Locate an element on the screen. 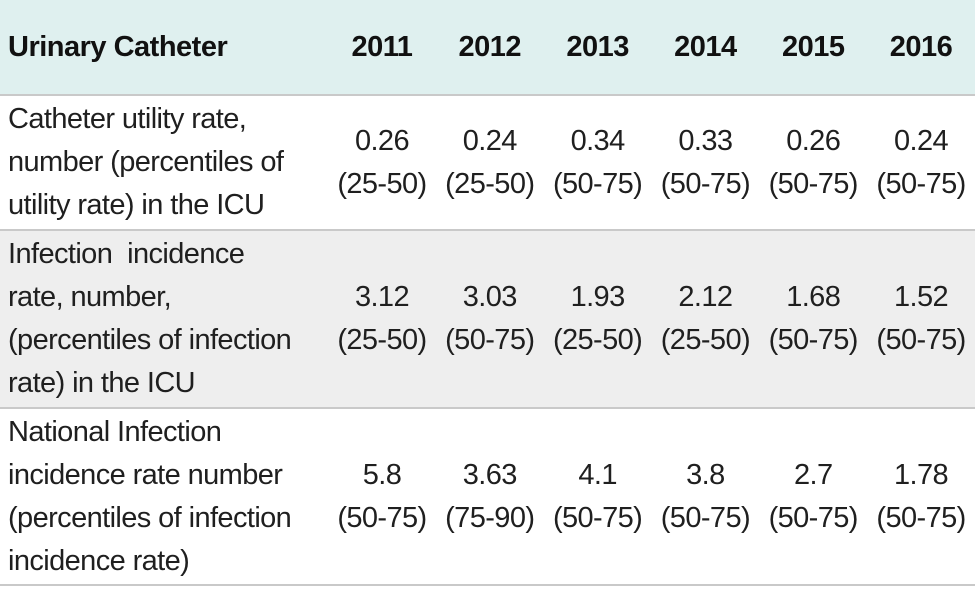 This screenshot has width=975, height=591. table-cell: 0.24 (50-75) is located at coordinates (921, 162).